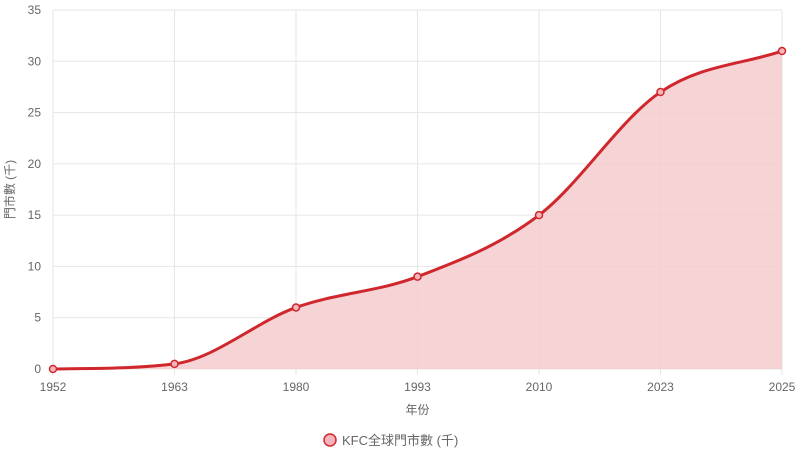 Image resolution: width=800 pixels, height=459 pixels. I want to click on y-tick-label: 35, so click(35, 10).